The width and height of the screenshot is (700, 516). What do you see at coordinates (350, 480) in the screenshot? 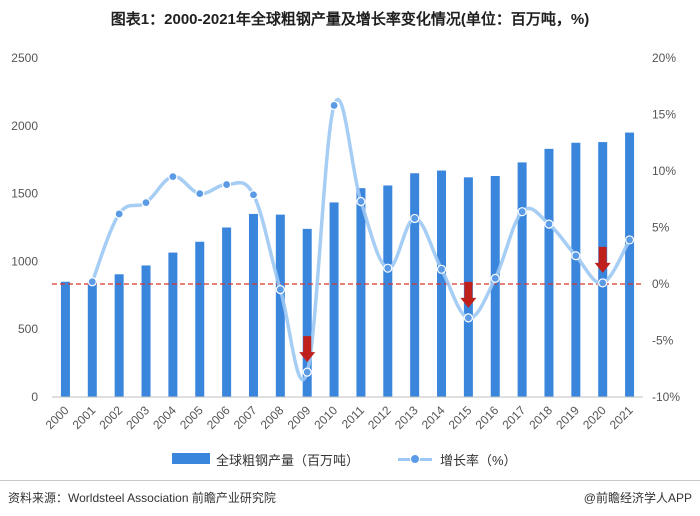
I see `footer-divider` at bounding box center [350, 480].